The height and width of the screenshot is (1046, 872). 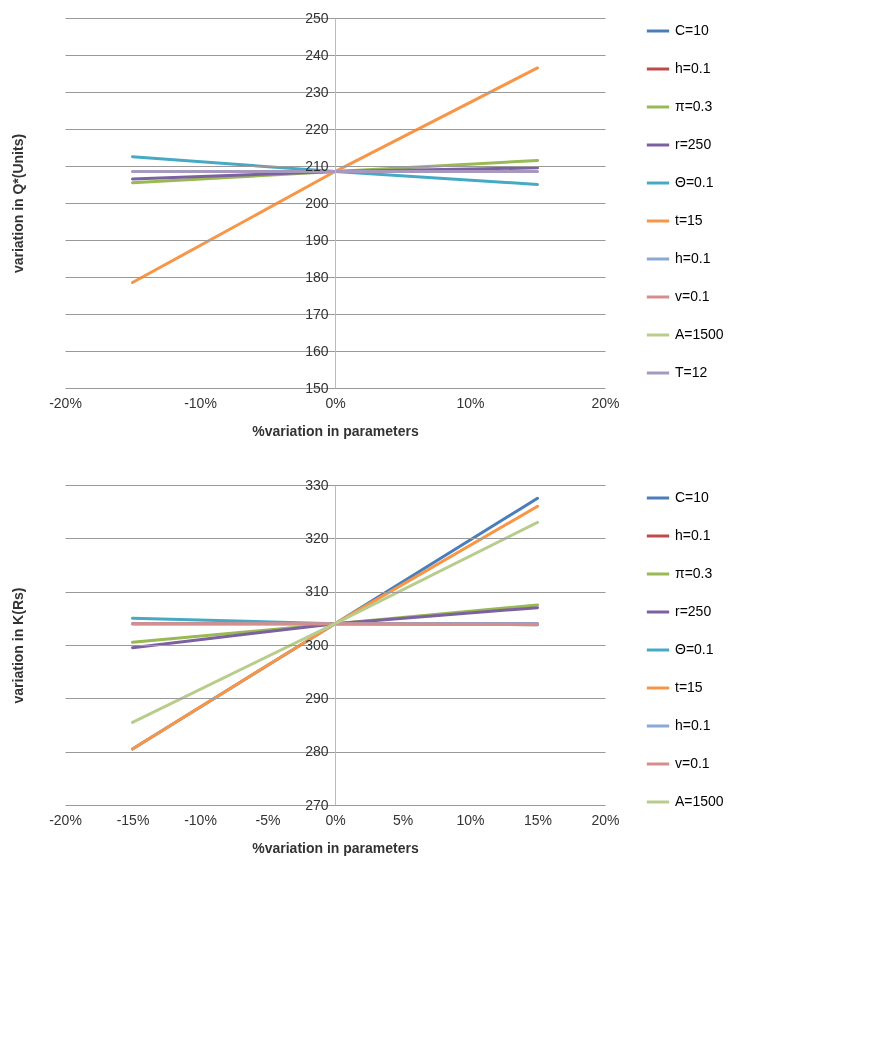 What do you see at coordinates (317, 591) in the screenshot?
I see `y-tick-label: 310` at bounding box center [317, 591].